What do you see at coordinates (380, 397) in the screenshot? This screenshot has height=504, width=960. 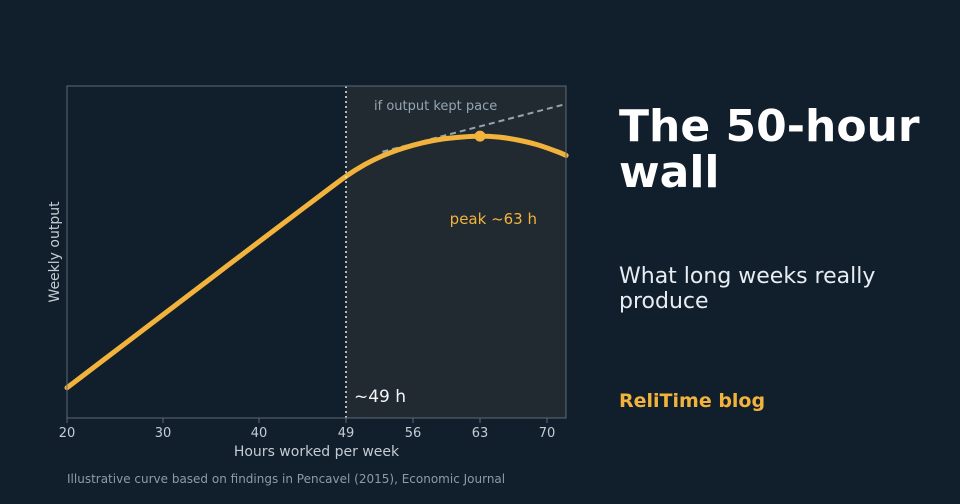 I see `threshold-label: ~49 h` at bounding box center [380, 397].